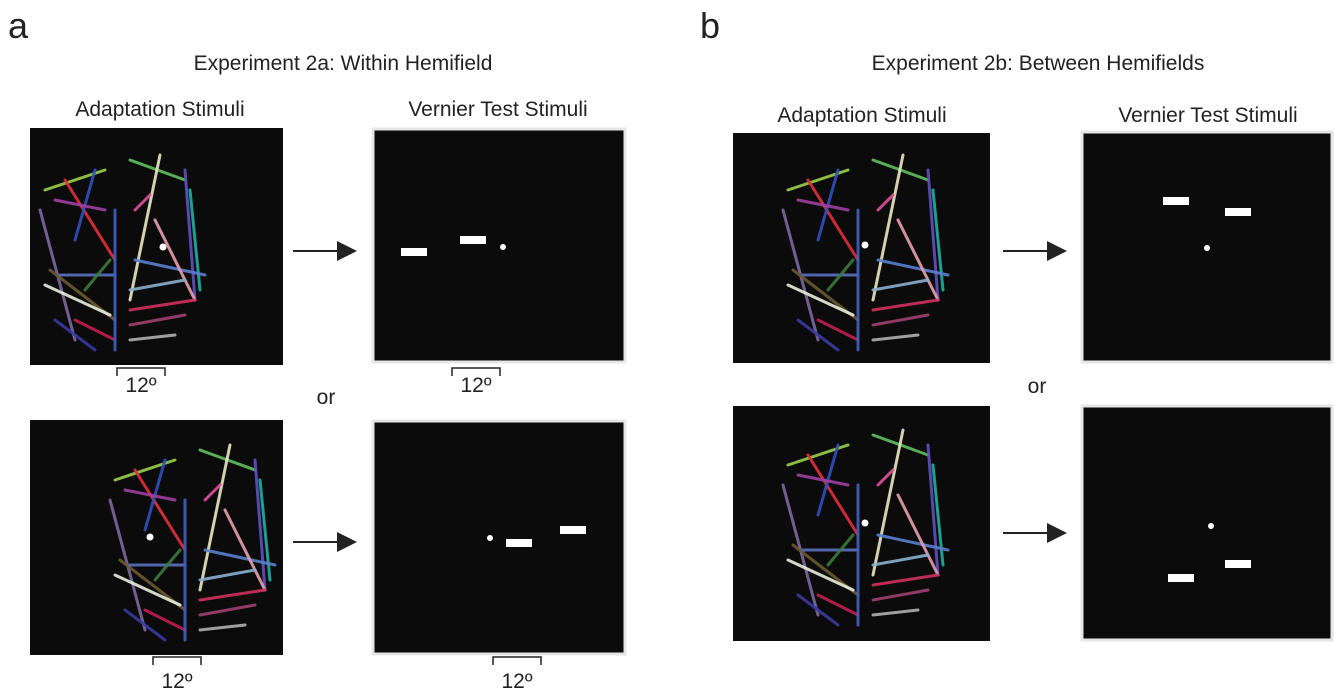 Image resolution: width=1334 pixels, height=695 pixels. Describe the element at coordinates (1038, 63) in the screenshot. I see `panel-title: Experiment 2b: Between Hemifields` at that location.